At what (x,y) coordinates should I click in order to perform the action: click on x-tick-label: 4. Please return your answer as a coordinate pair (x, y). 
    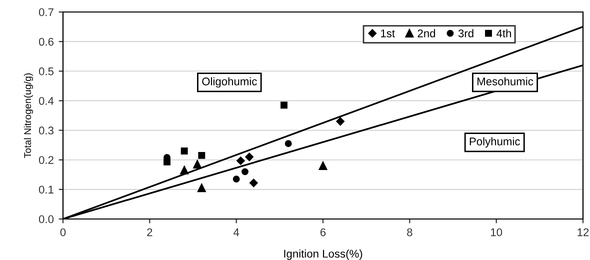
    Looking at the image, I should click on (237, 232).